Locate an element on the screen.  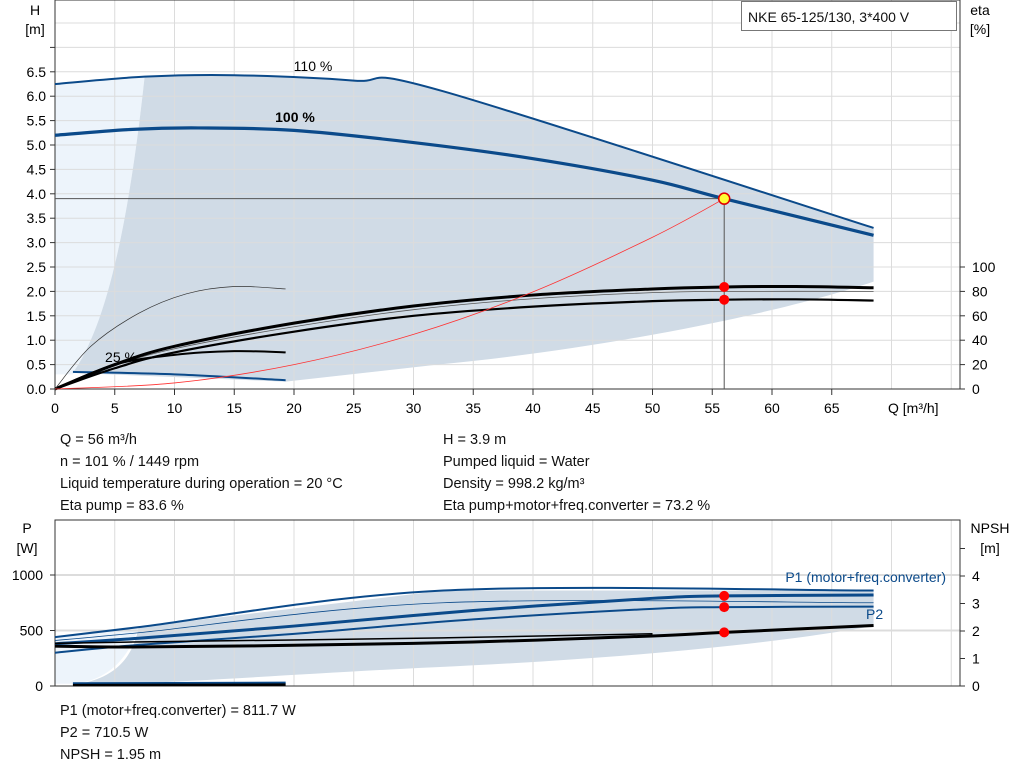
y-tick-label: 0.5 is located at coordinates (37, 365).